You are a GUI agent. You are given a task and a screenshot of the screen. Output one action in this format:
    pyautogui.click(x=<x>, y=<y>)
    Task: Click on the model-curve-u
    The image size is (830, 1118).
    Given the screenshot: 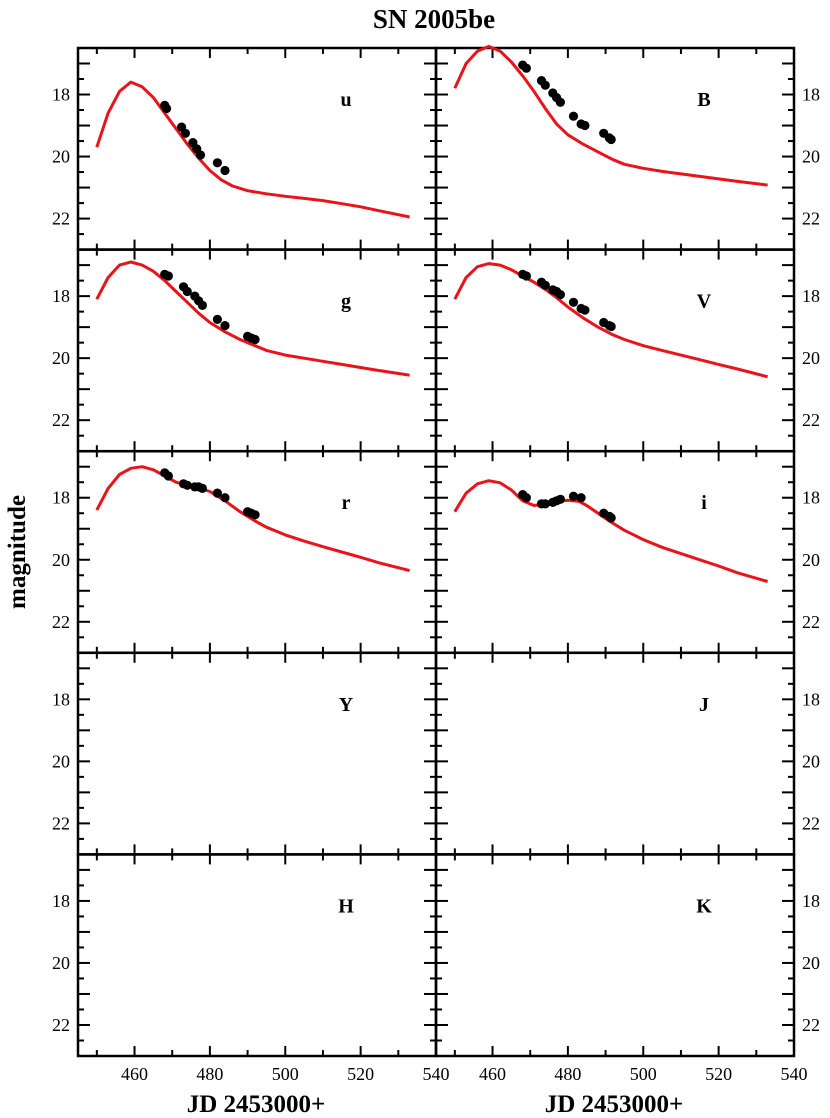 What is the action you would take?
    pyautogui.click(x=252, y=149)
    